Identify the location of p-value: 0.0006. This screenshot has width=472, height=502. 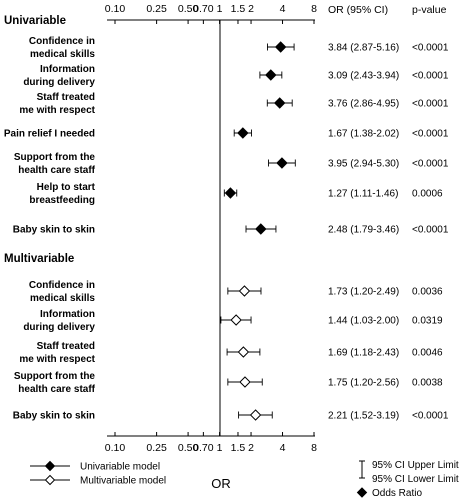
(427, 194).